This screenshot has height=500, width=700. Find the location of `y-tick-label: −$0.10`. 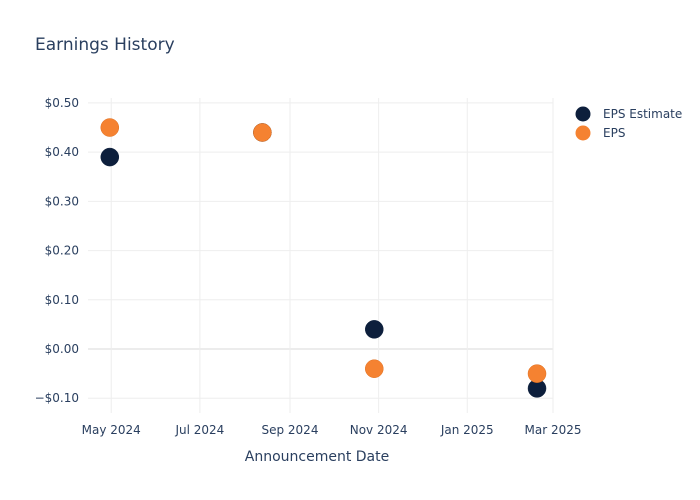

y-tick-label: −$0.10 is located at coordinates (57, 398).